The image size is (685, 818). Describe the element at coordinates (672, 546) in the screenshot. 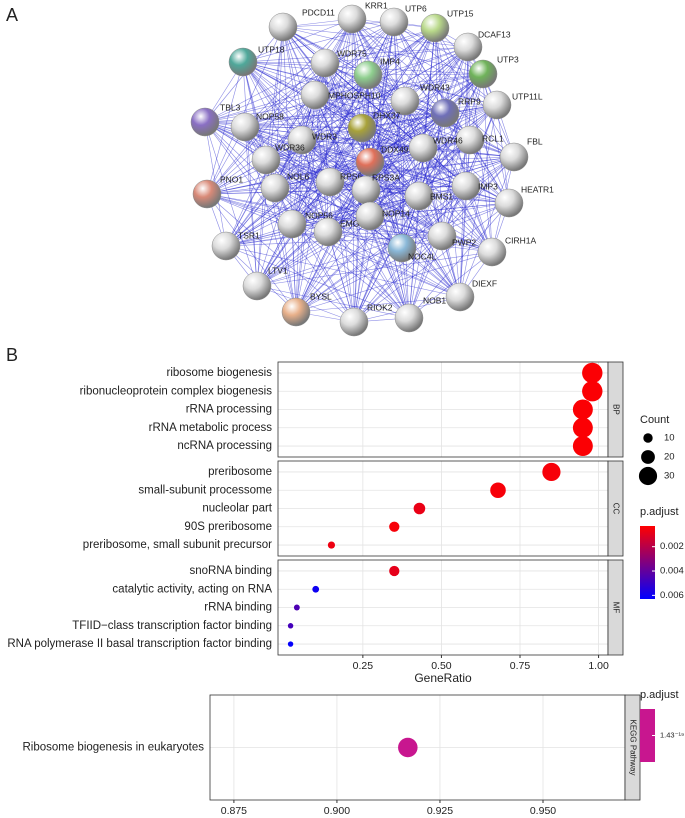

I see `legend-label: 0.002` at that location.